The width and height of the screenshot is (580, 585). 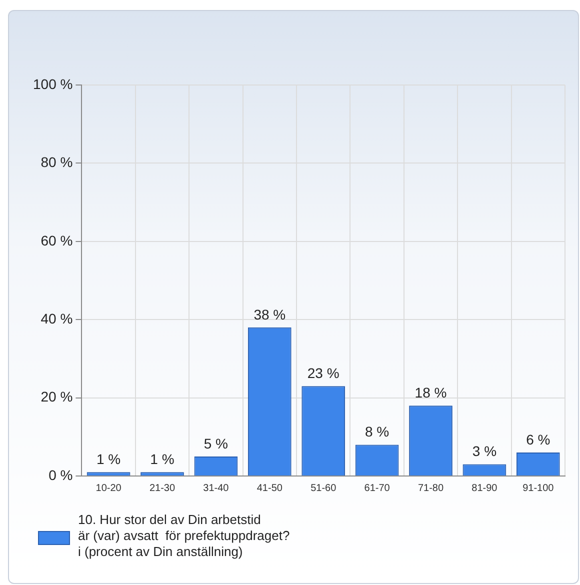 I want to click on x-tick-label: 41-50, so click(x=269, y=488).